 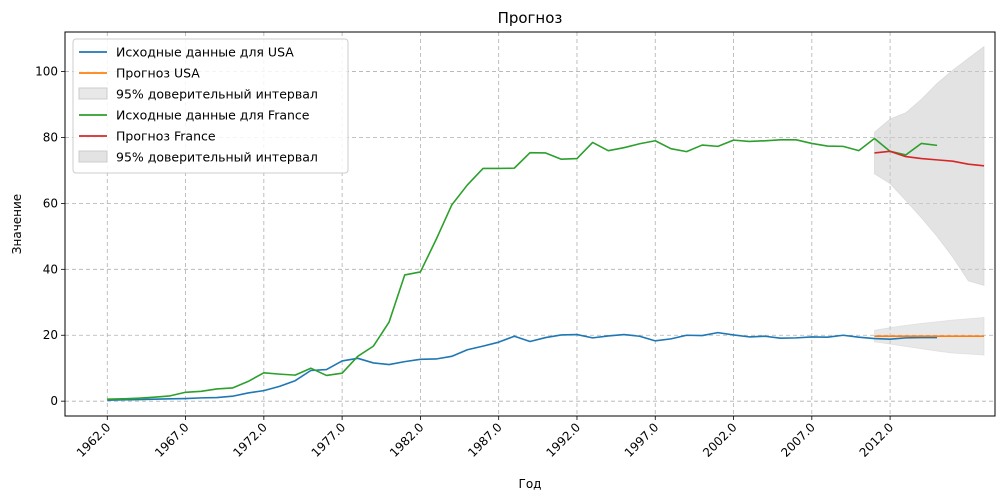 What do you see at coordinates (213, 115) in the screenshot?
I see `legend-label: Исходные данные для France` at bounding box center [213, 115].